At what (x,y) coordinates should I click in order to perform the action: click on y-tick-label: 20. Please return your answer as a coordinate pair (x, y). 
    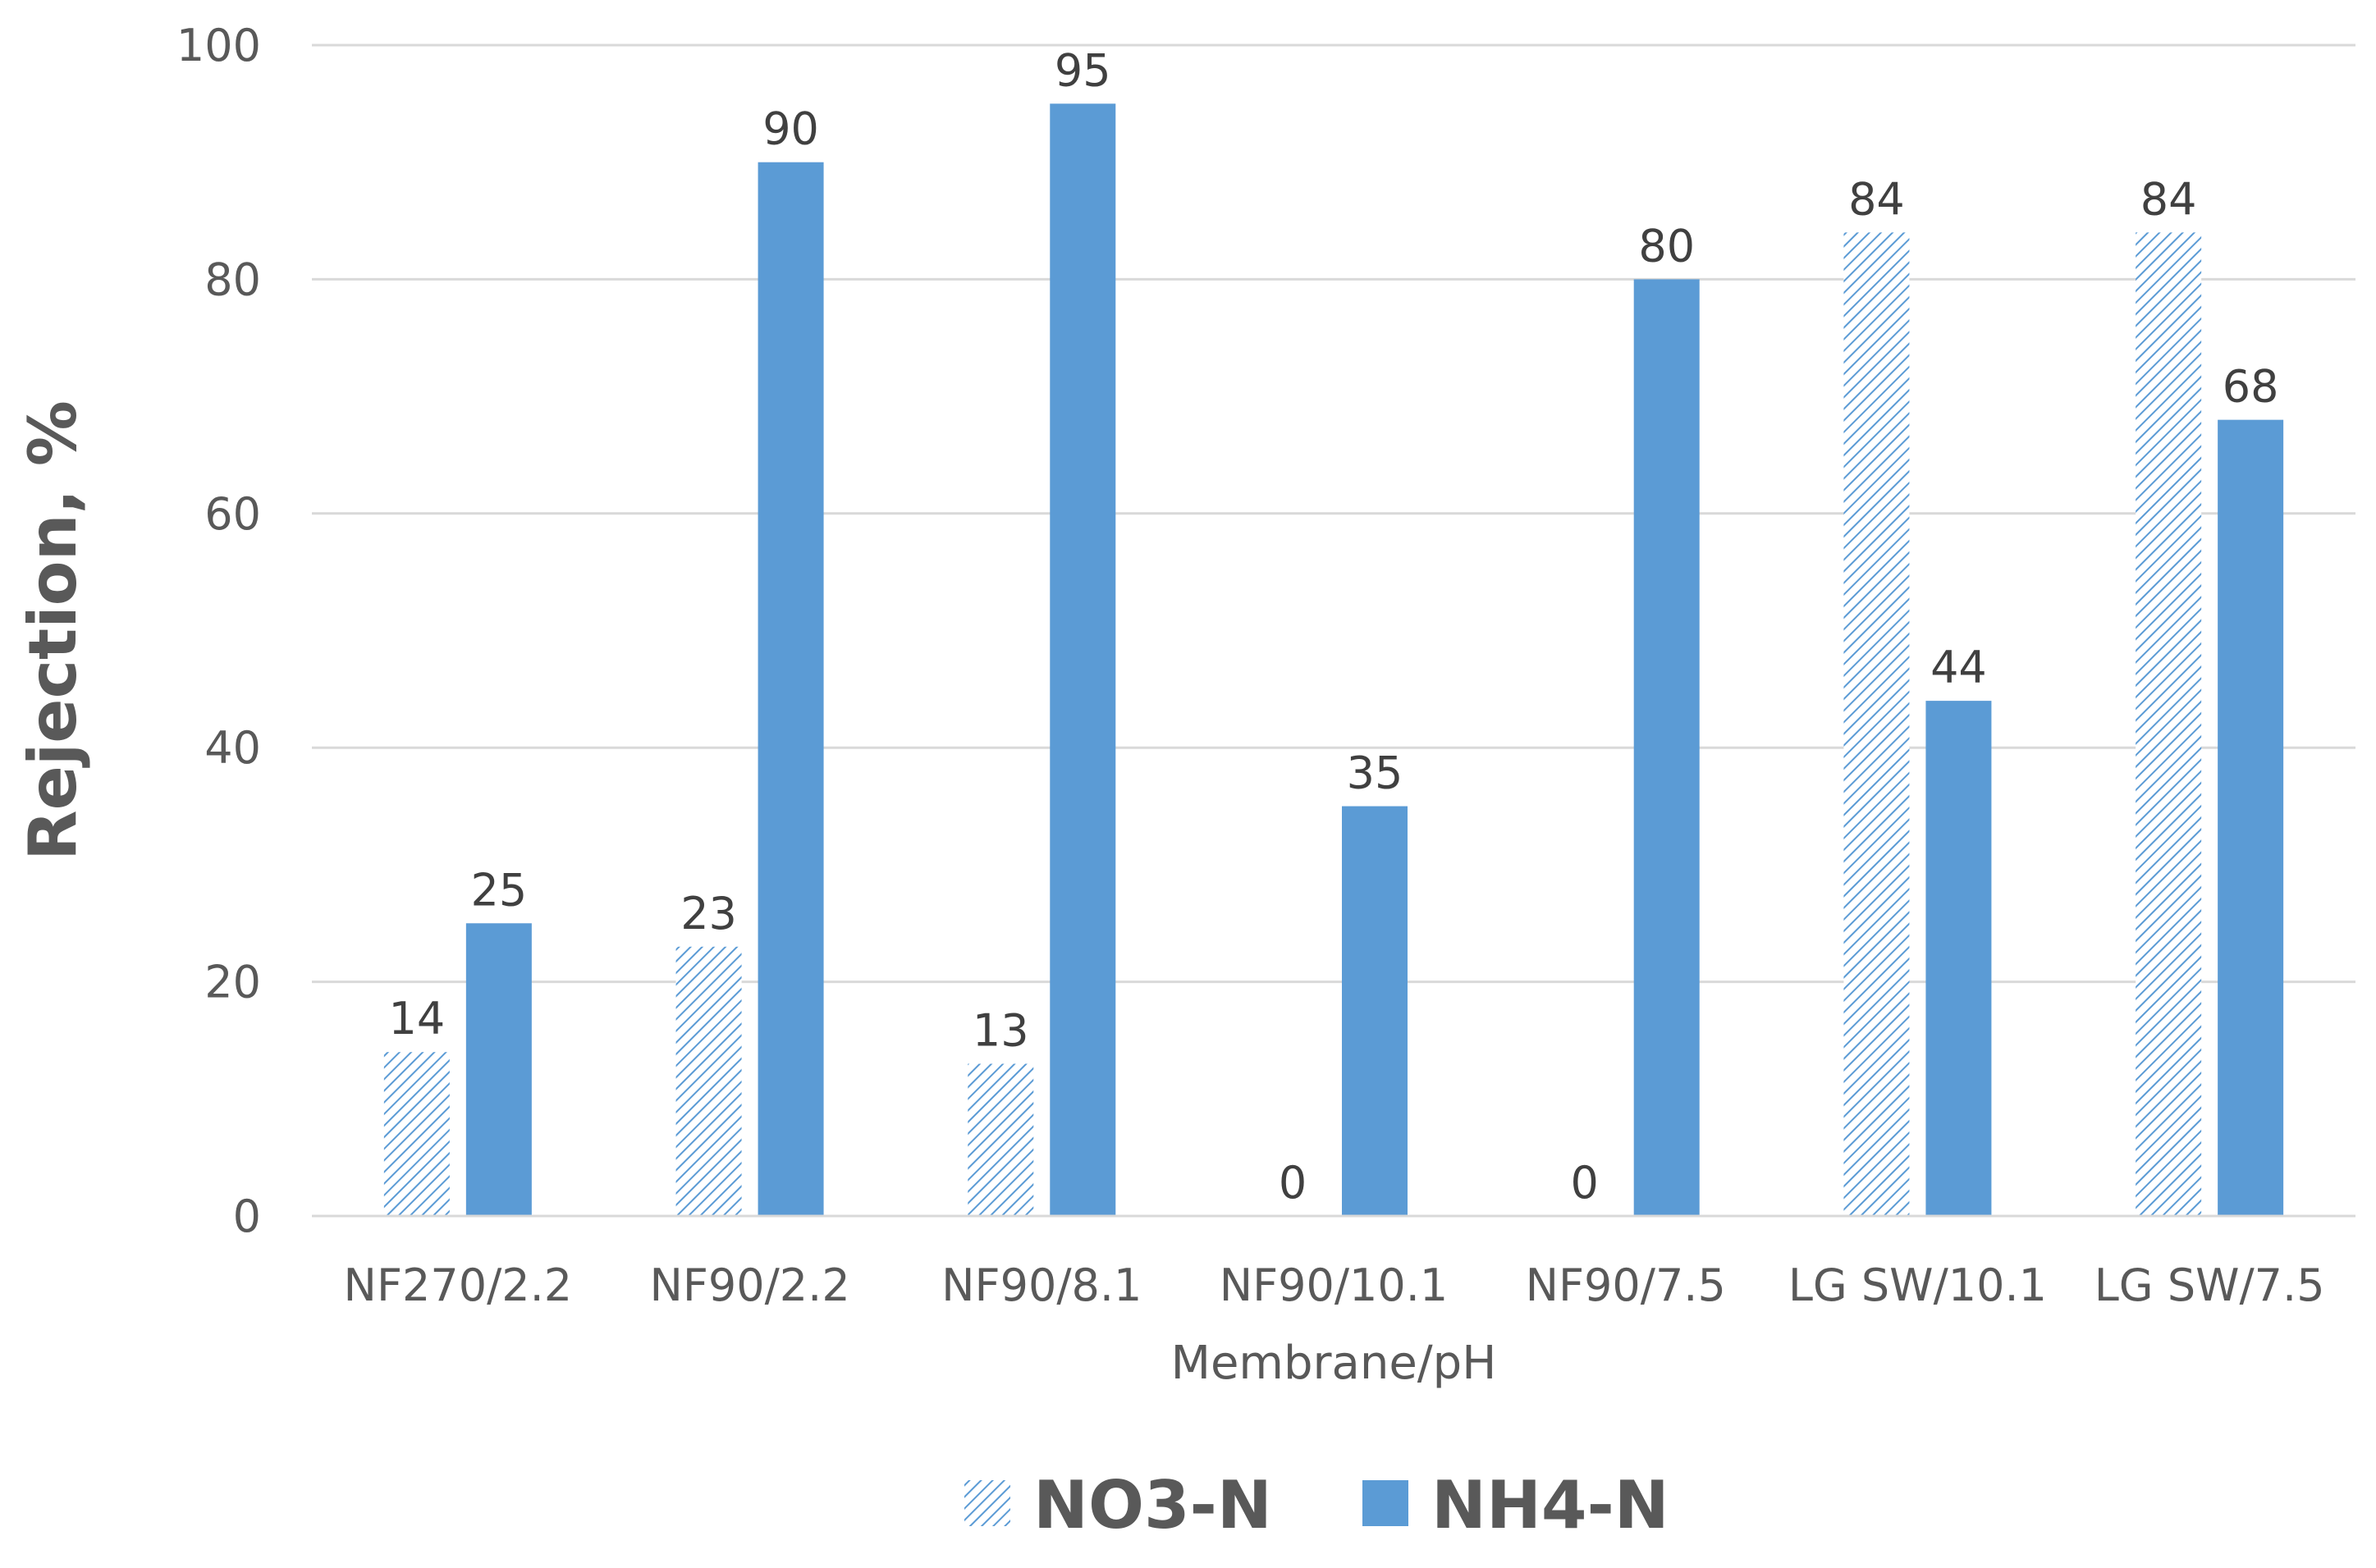
    Looking at the image, I should click on (233, 982).